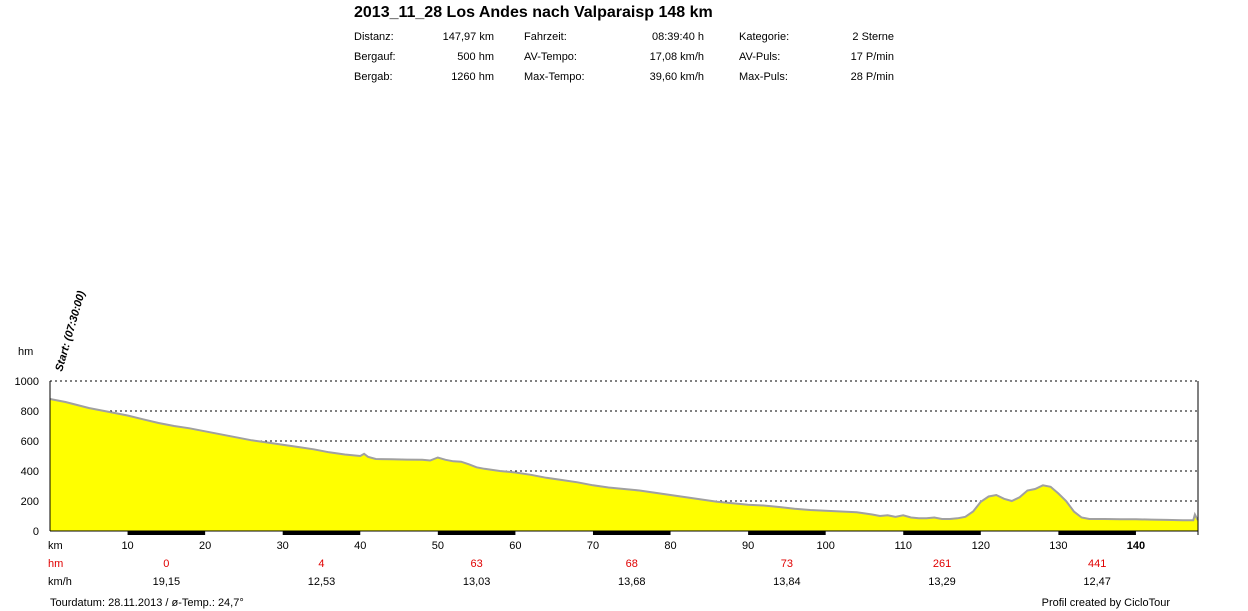 Image resolution: width=1248 pixels, height=611 pixels. What do you see at coordinates (942, 564) in the screenshot?
I see `hm-segment-value: 261` at bounding box center [942, 564].